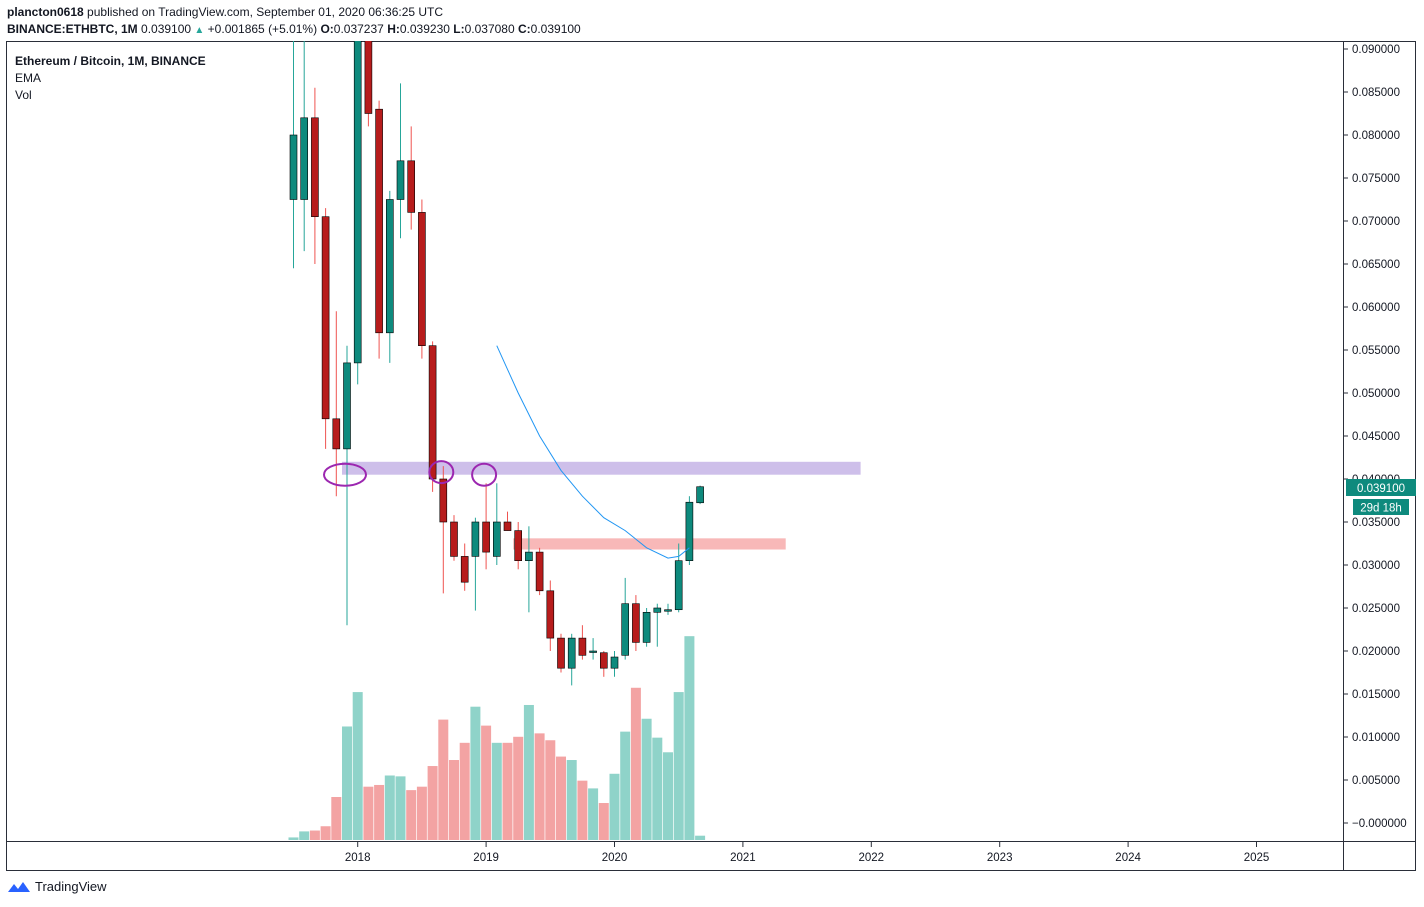 Image resolution: width=1424 pixels, height=907 pixels. What do you see at coordinates (1376, 394) in the screenshot?
I see `y-tick-label: 0.050000` at bounding box center [1376, 394].